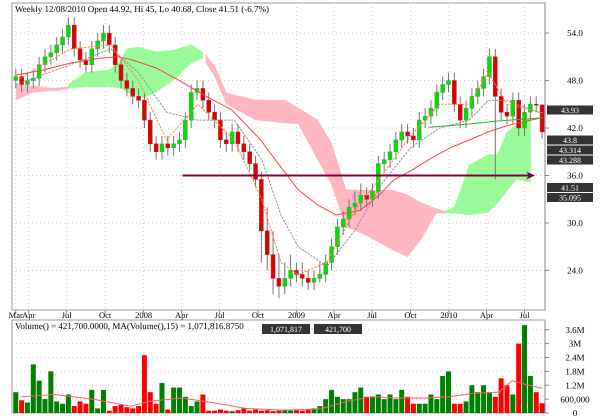 Image resolution: width=600 pixels, height=416 pixels. I want to click on y-tick-label: 24.0, so click(575, 271).